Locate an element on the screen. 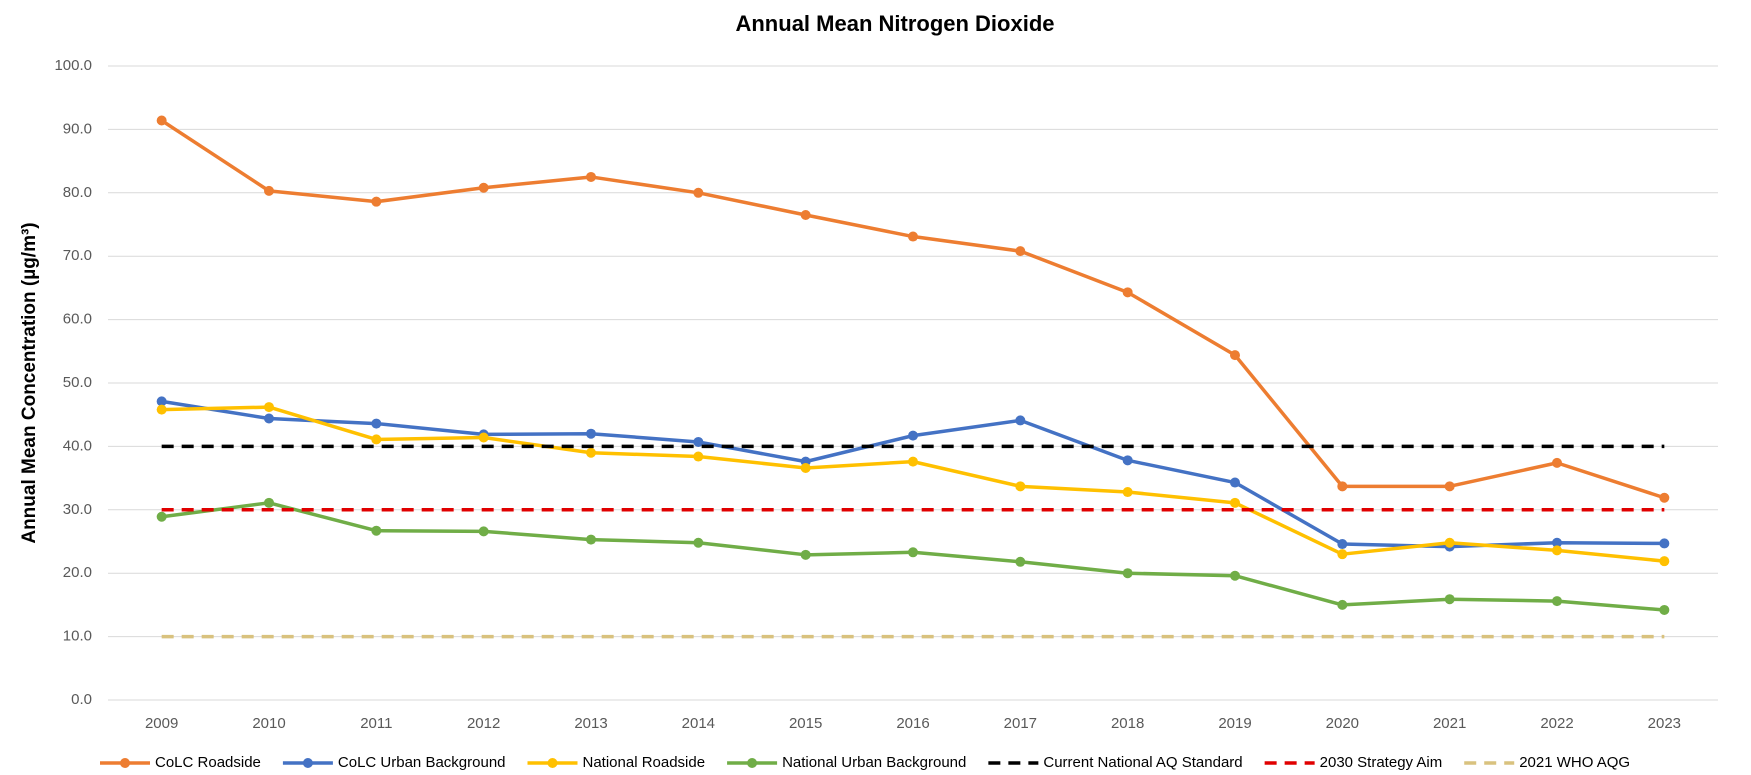  y-axis-label: Annual Mean Concentration (µg/m³) is located at coordinates (29, 382).